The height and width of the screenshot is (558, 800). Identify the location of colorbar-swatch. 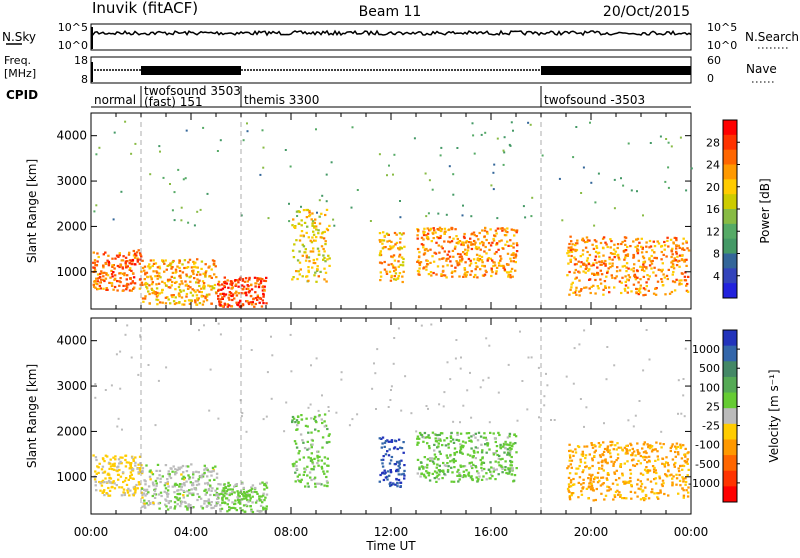
(730, 261).